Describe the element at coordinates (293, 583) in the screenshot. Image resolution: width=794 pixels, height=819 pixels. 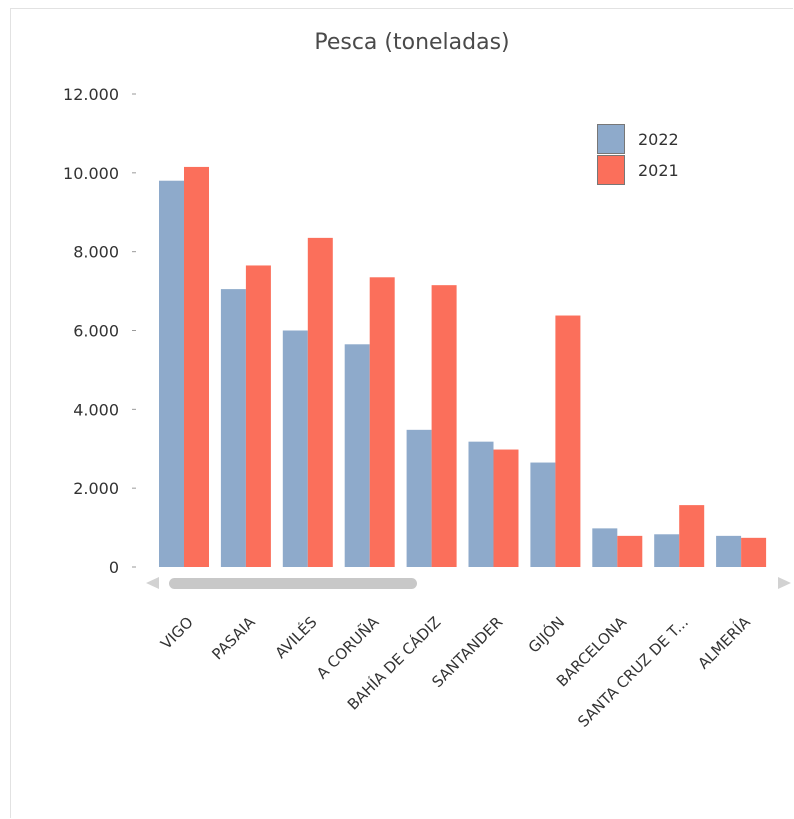
I see `scroll-thumb` at that location.